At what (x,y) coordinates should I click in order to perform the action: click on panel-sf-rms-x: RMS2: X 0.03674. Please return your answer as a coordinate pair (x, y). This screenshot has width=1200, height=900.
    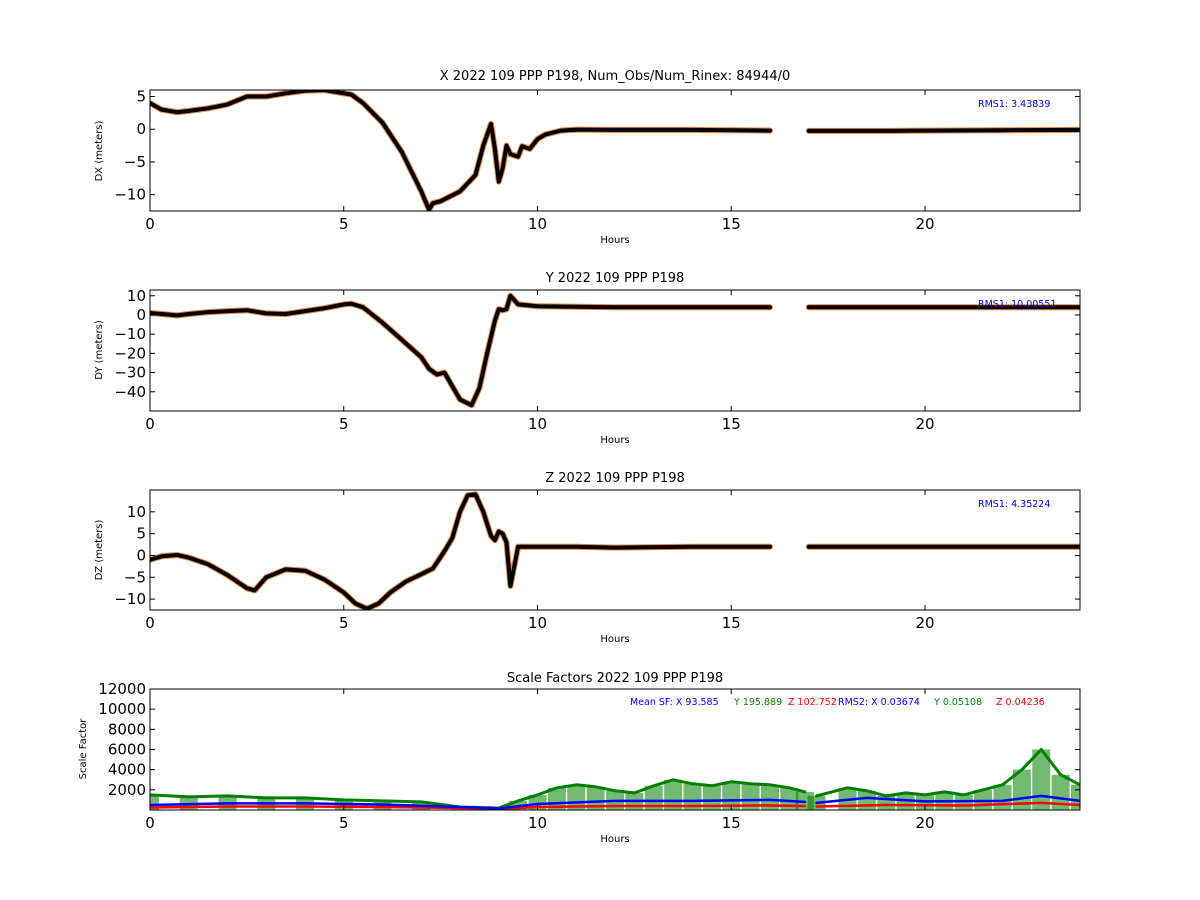
    Looking at the image, I should click on (879, 702).